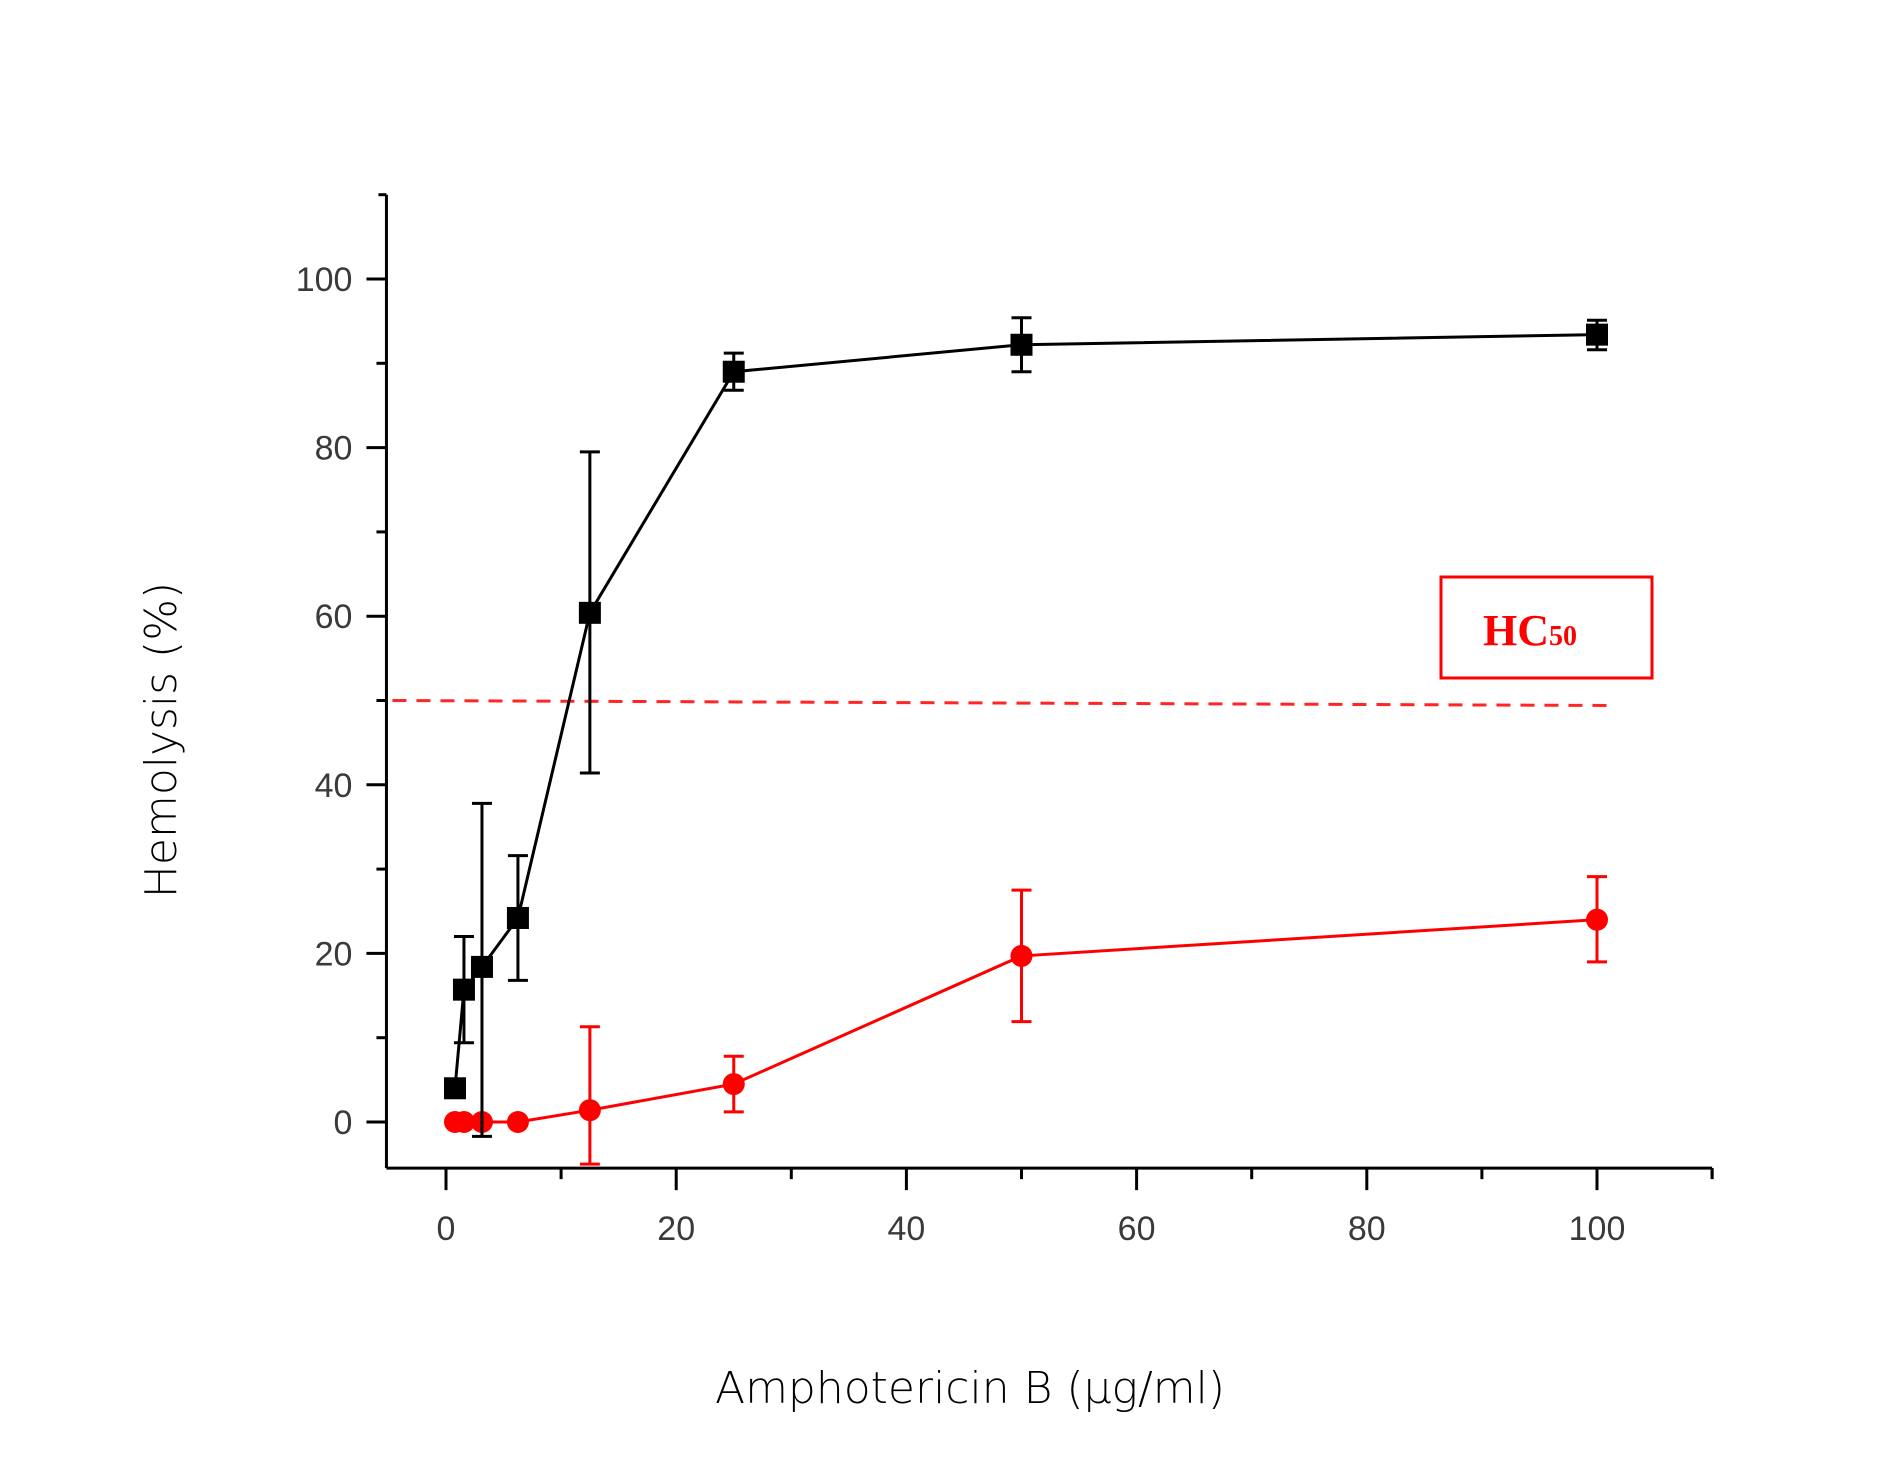  I want to click on y-tick-label: 0, so click(343, 1123).